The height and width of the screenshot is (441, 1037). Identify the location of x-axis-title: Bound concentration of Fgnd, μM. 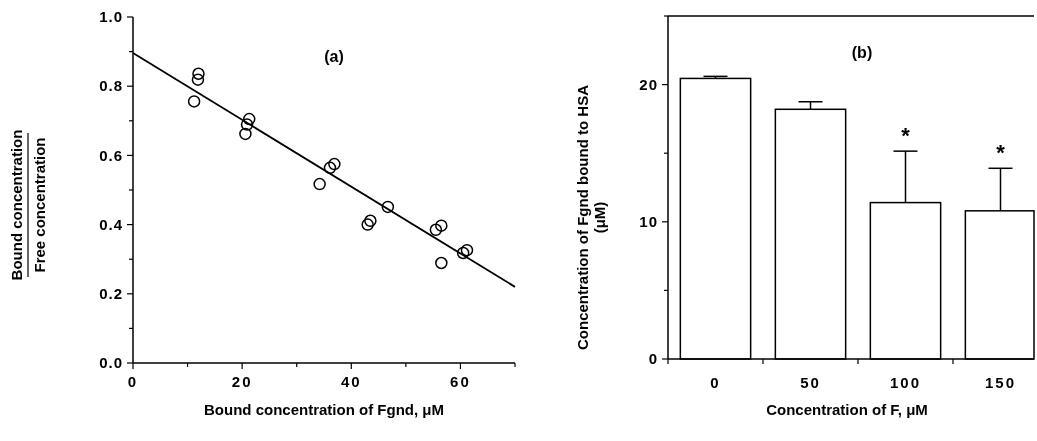
(324, 409).